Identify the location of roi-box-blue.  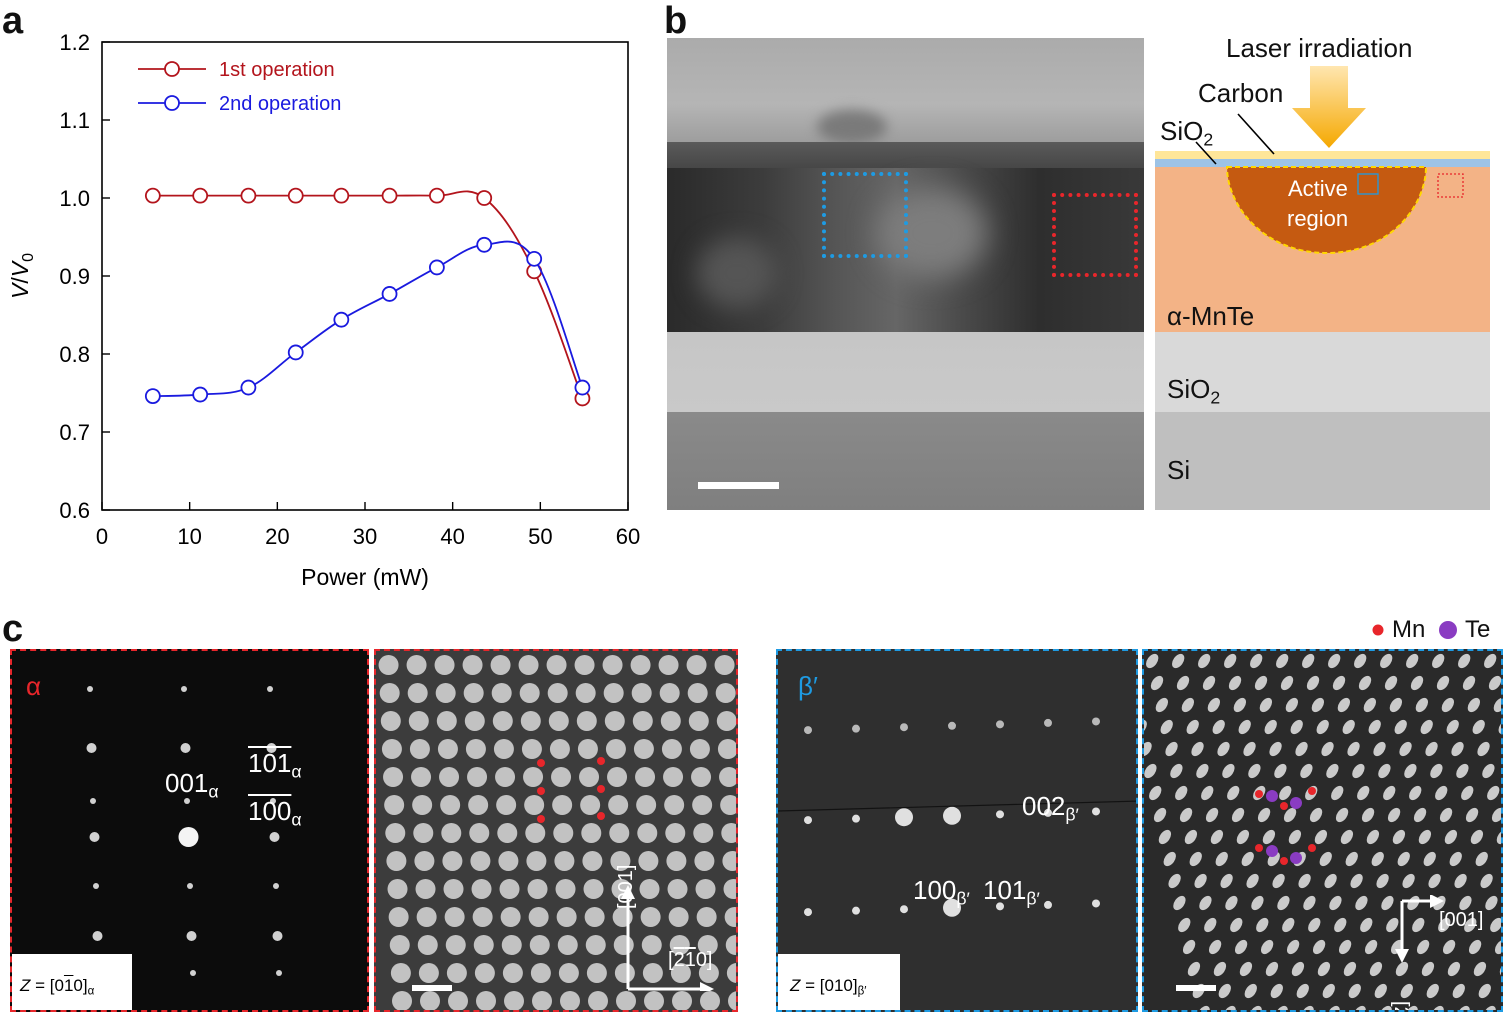
(865, 215).